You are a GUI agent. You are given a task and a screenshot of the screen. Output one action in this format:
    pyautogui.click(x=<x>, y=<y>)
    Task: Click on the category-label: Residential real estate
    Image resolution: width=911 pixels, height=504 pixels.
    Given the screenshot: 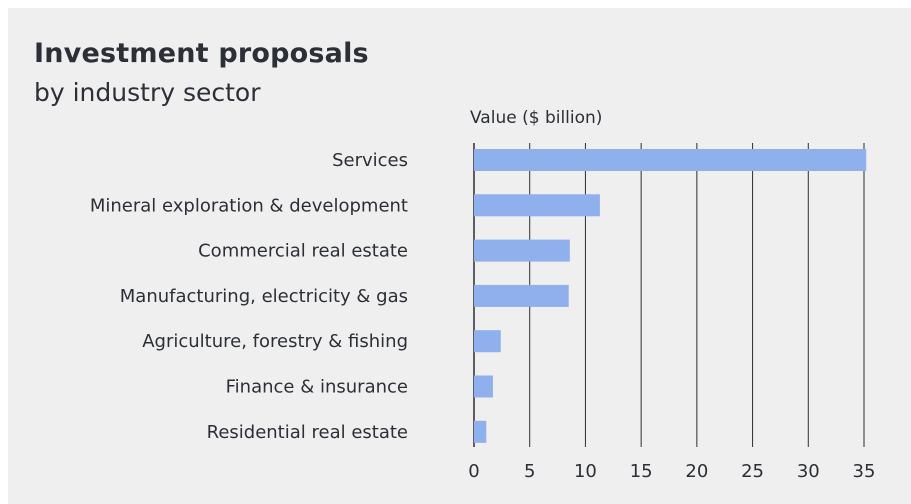 What is the action you would take?
    pyautogui.click(x=307, y=432)
    